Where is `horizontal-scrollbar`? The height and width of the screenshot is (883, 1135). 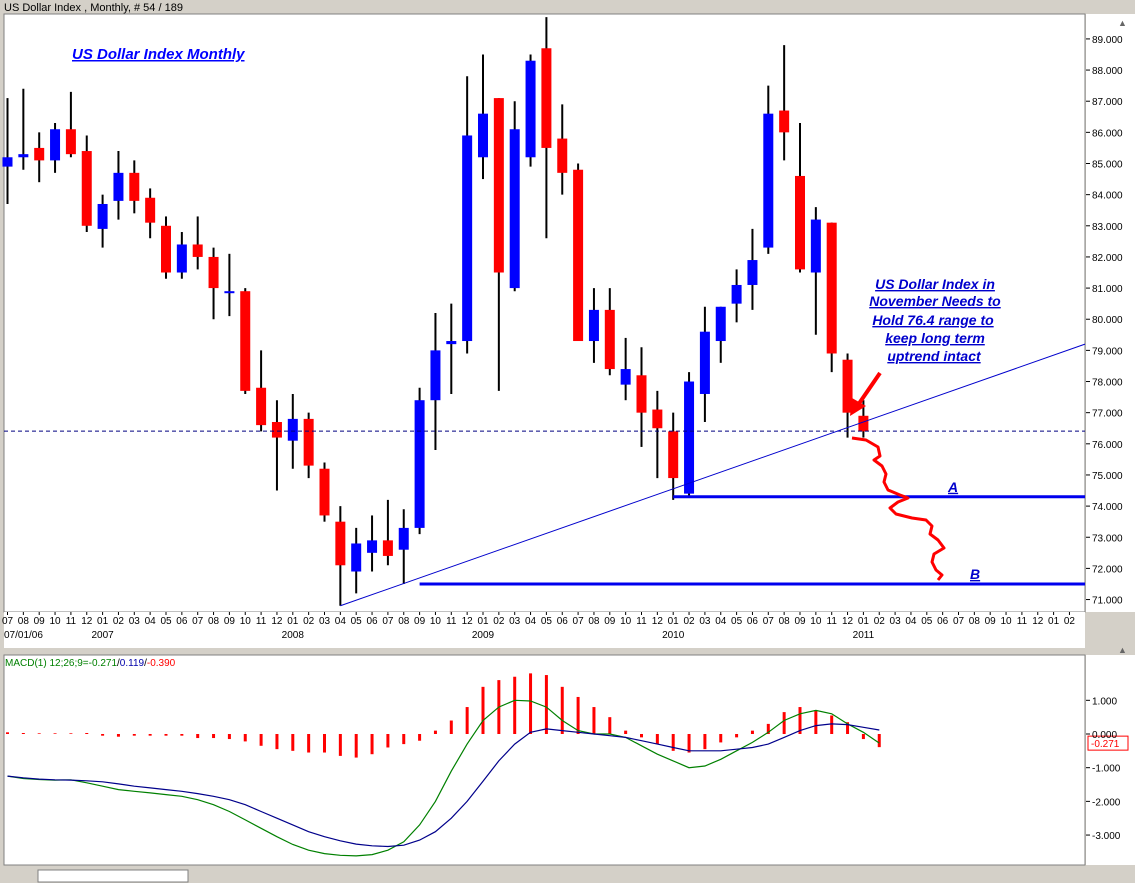
horizontal-scrollbar is located at coordinates (113, 876).